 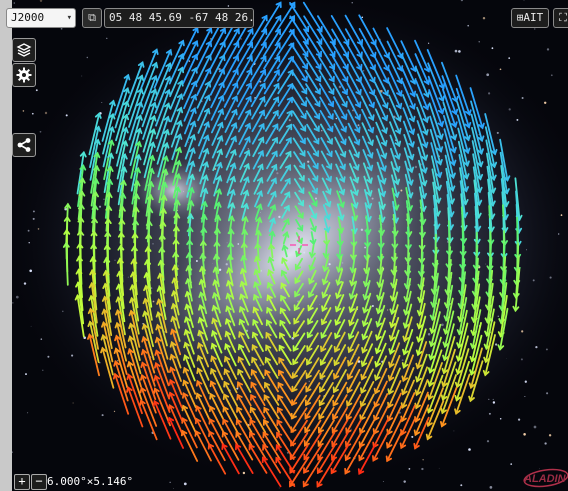 I want to click on copy-button: ⧉, so click(x=92, y=18).